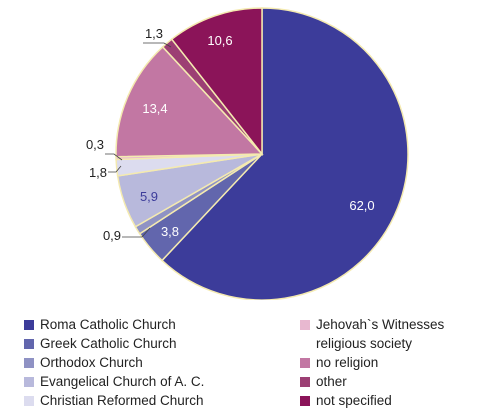  I want to click on legend-label: other, so click(331, 381).